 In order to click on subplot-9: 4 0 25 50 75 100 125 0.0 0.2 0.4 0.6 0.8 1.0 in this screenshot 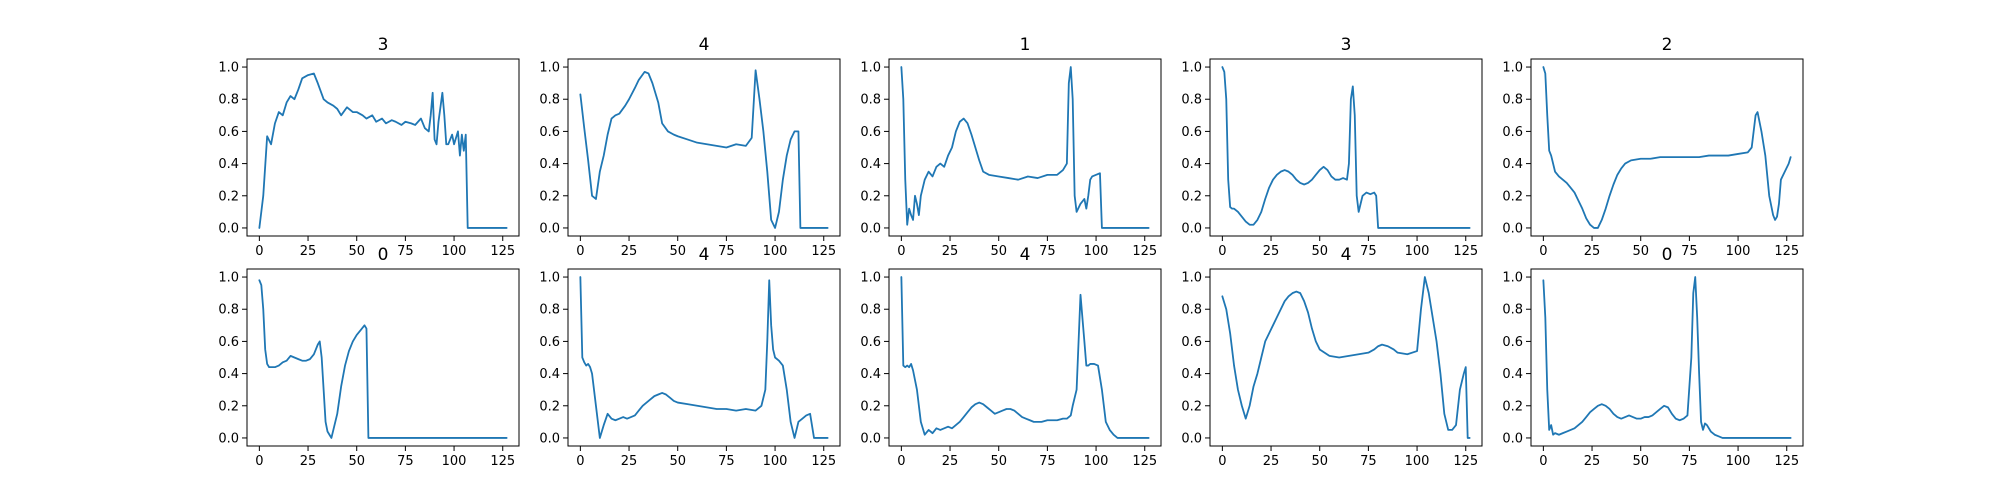, I will do `click(1332, 357)`.